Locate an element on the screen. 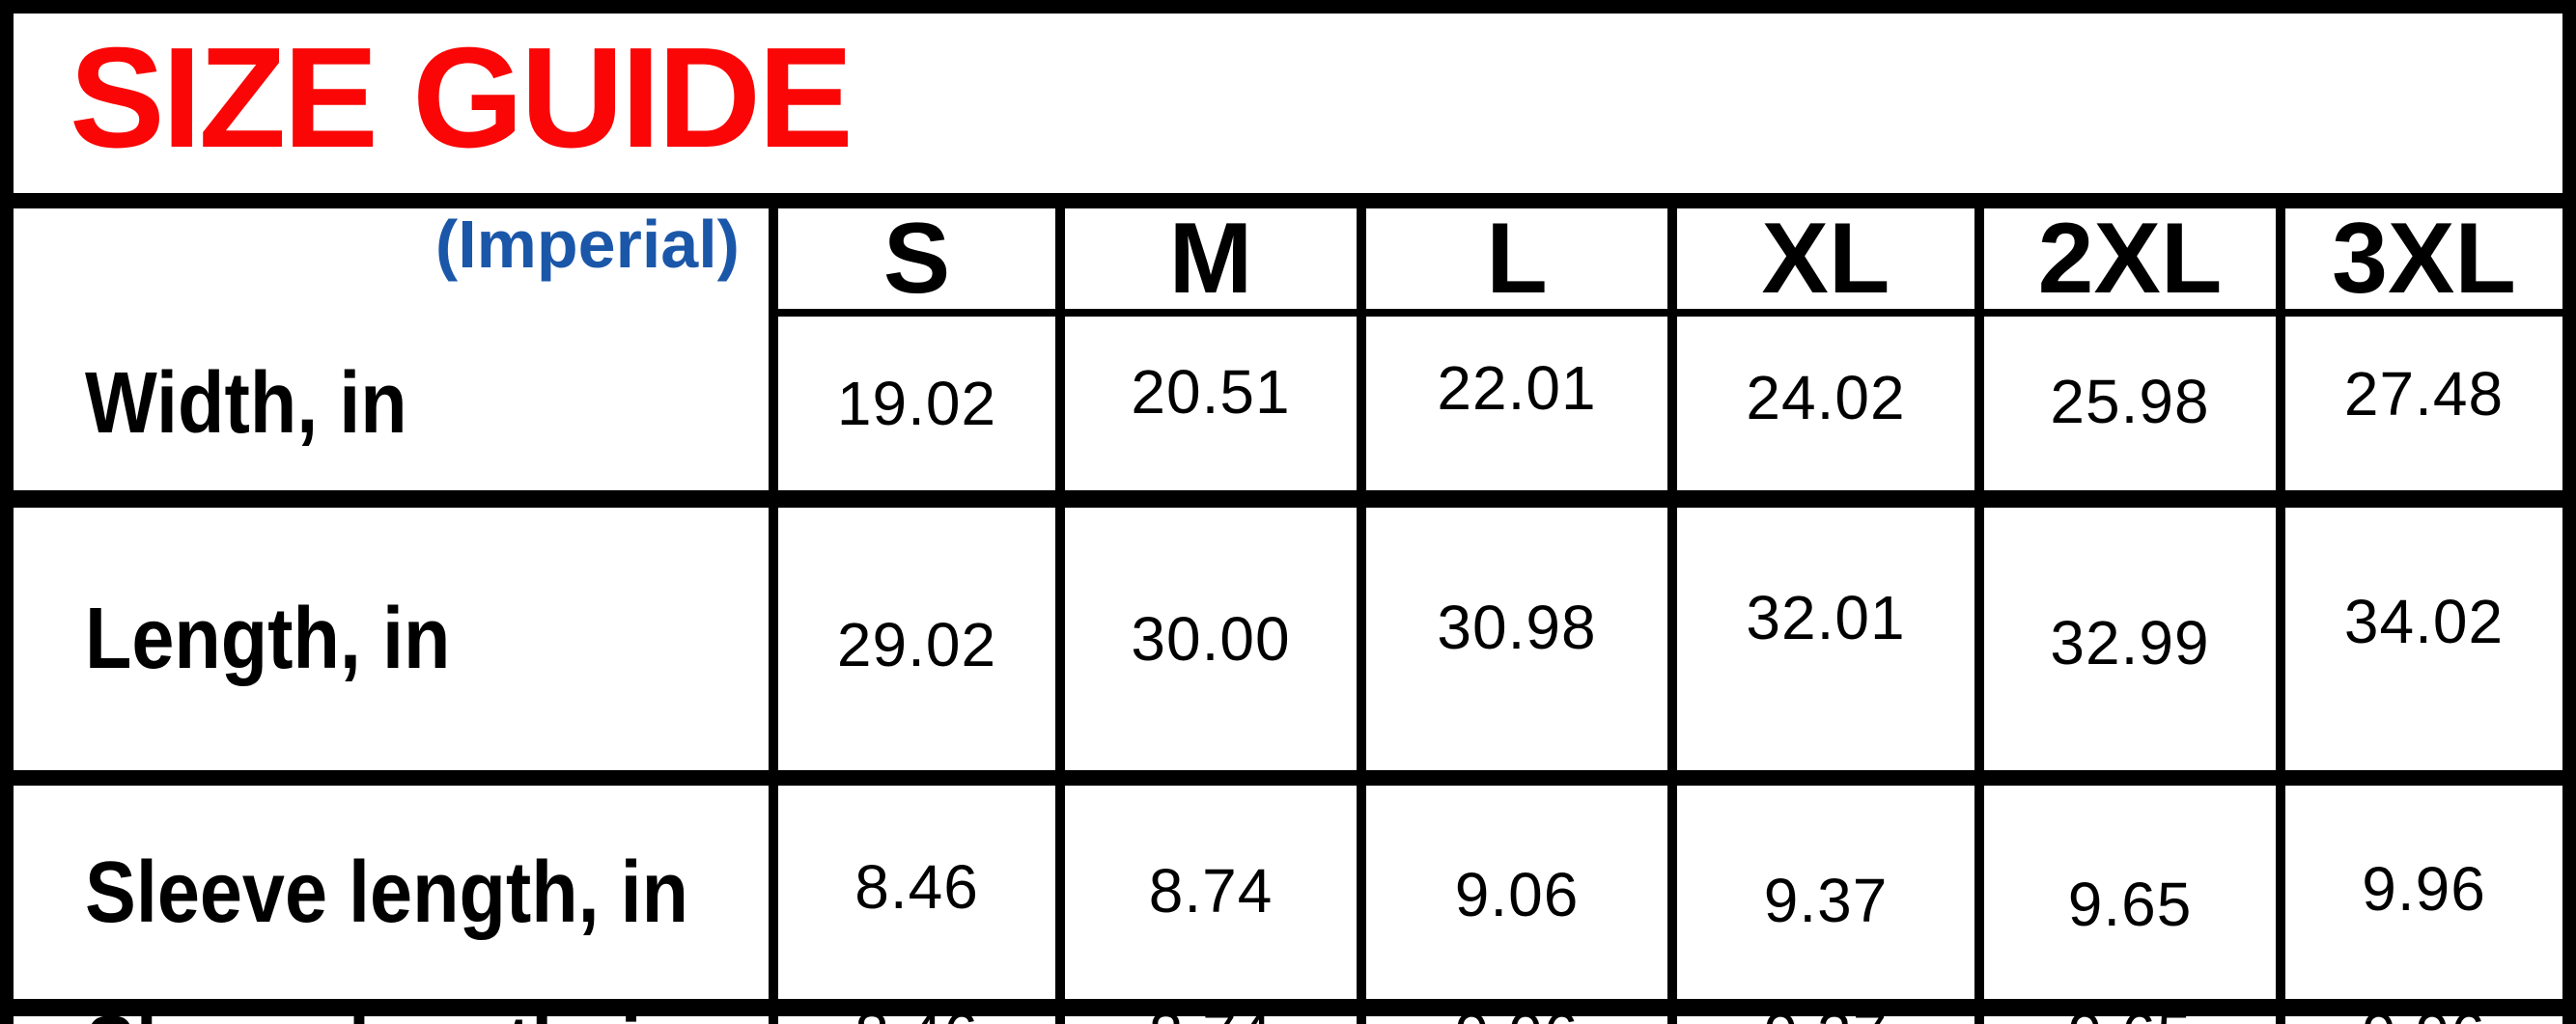  table-cell-clipped-3xl: 9.96 is located at coordinates (2424, 1014).